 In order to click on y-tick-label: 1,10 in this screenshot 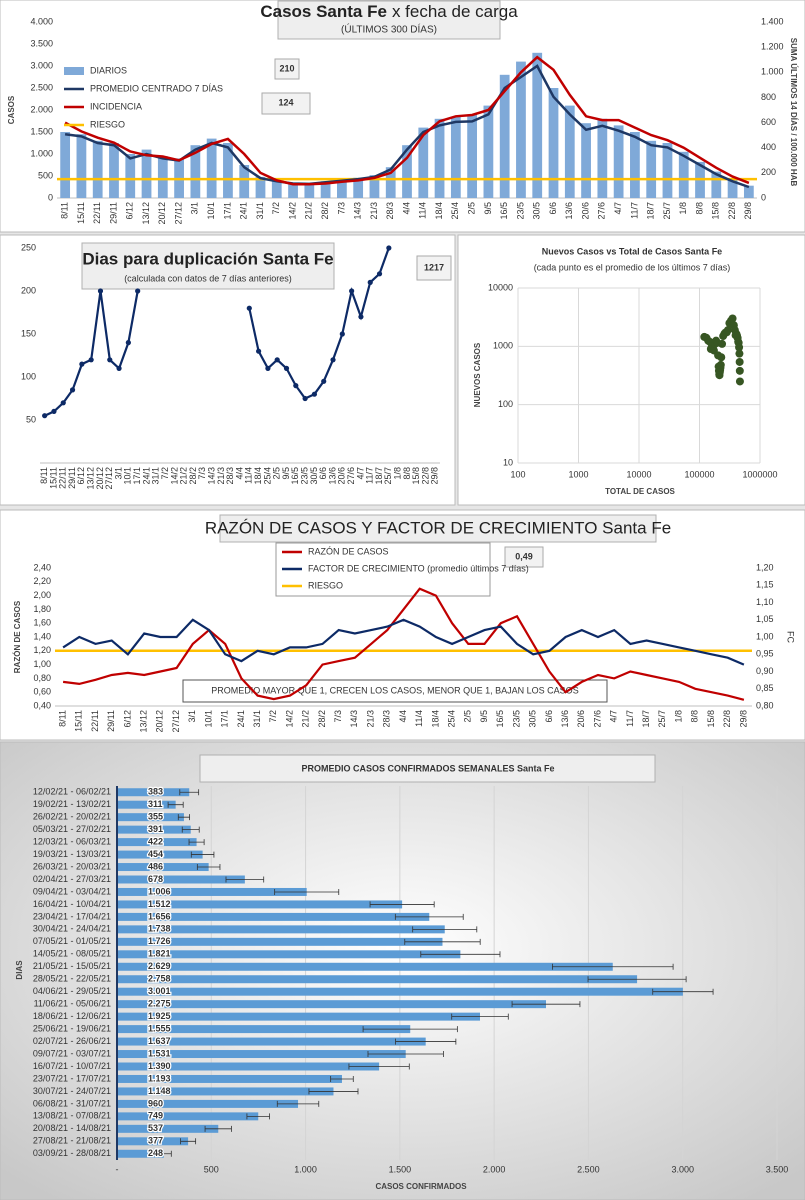, I will do `click(765, 602)`.